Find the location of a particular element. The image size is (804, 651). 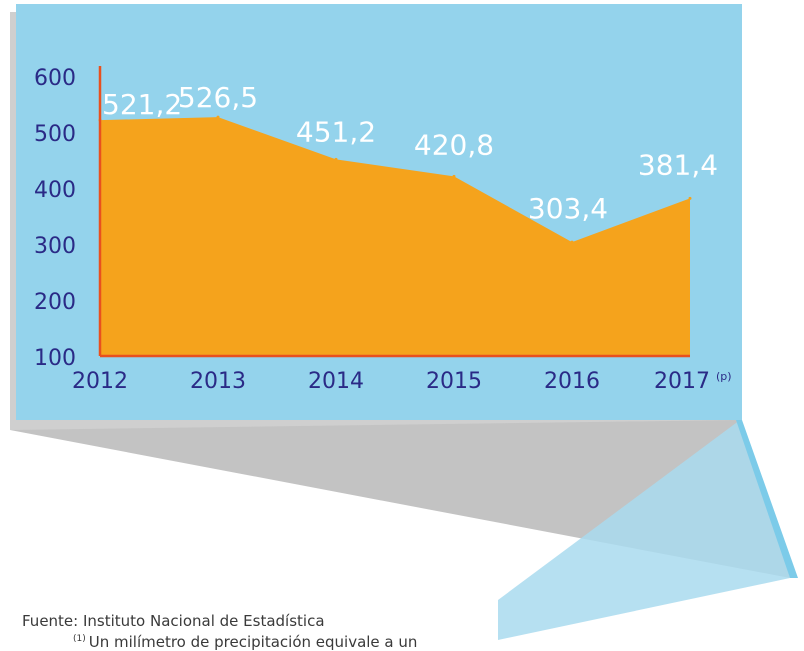

x-axis-ticks: 2012 2013 2014 2015 2016 2017 (p) is located at coordinates (402, 381).